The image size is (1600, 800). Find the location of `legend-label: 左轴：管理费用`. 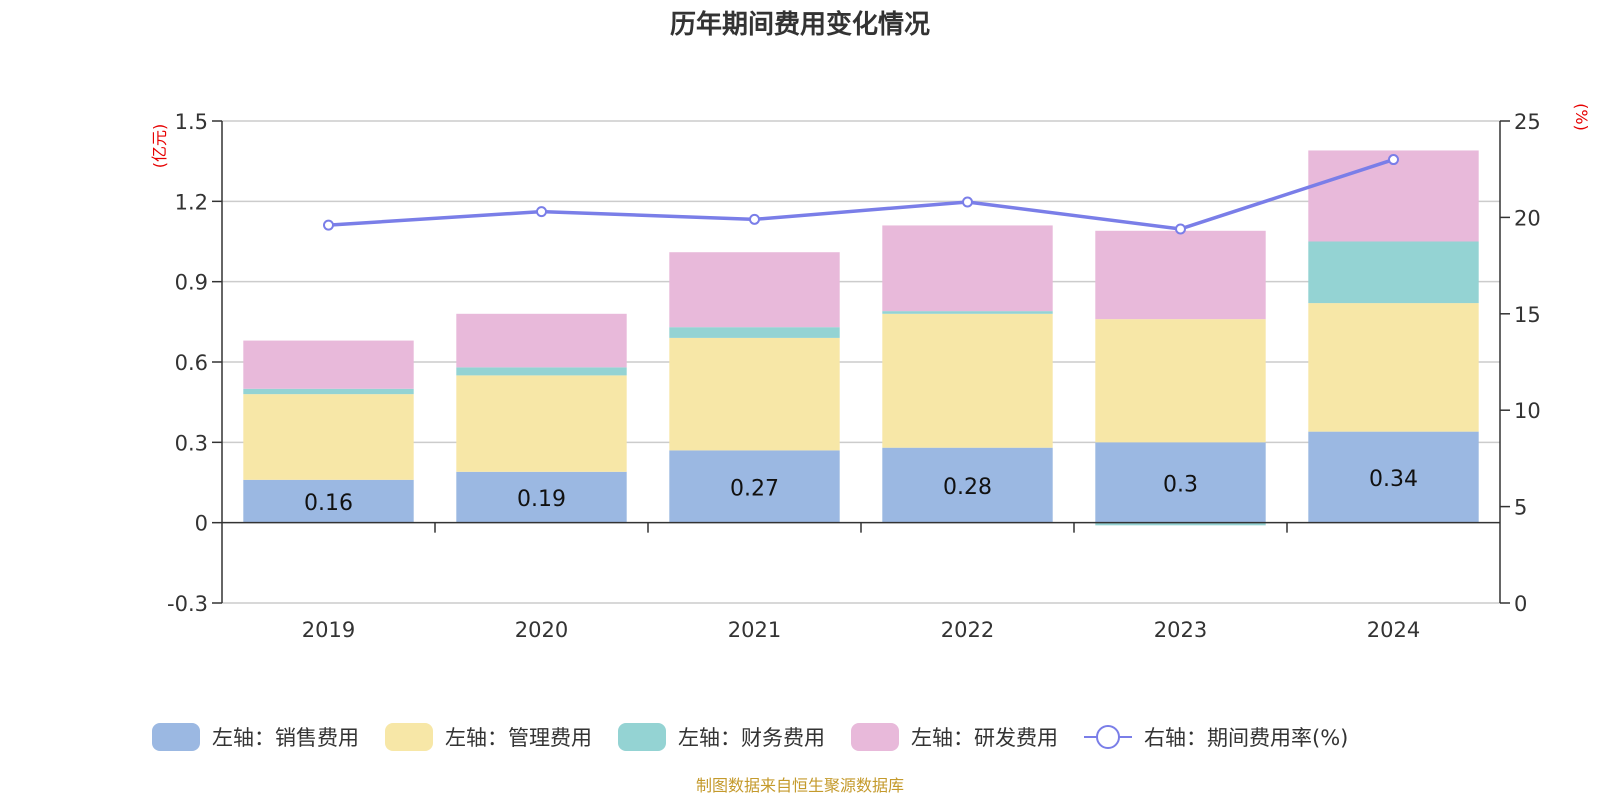

legend-label: 左轴：管理费用 is located at coordinates (518, 738).